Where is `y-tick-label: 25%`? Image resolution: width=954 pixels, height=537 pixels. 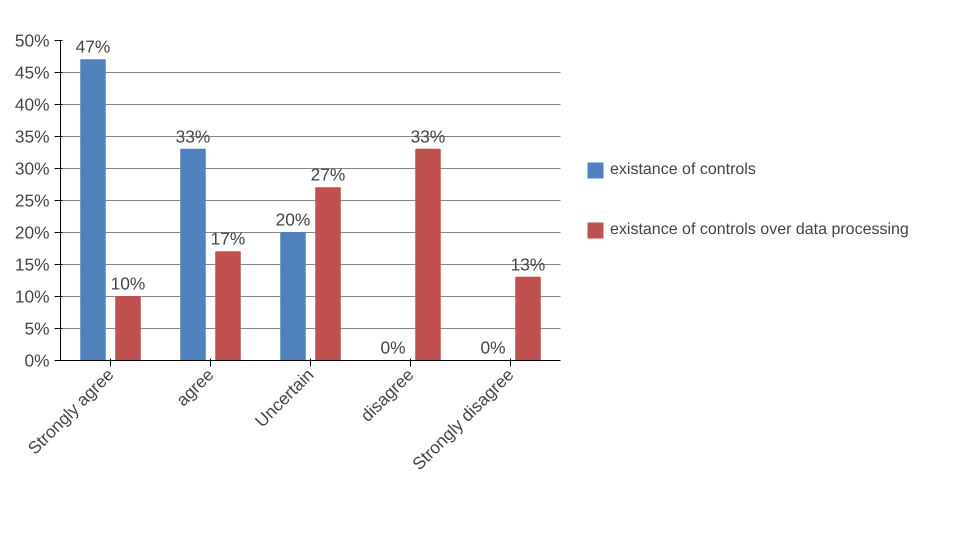 y-tick-label: 25% is located at coordinates (32, 200).